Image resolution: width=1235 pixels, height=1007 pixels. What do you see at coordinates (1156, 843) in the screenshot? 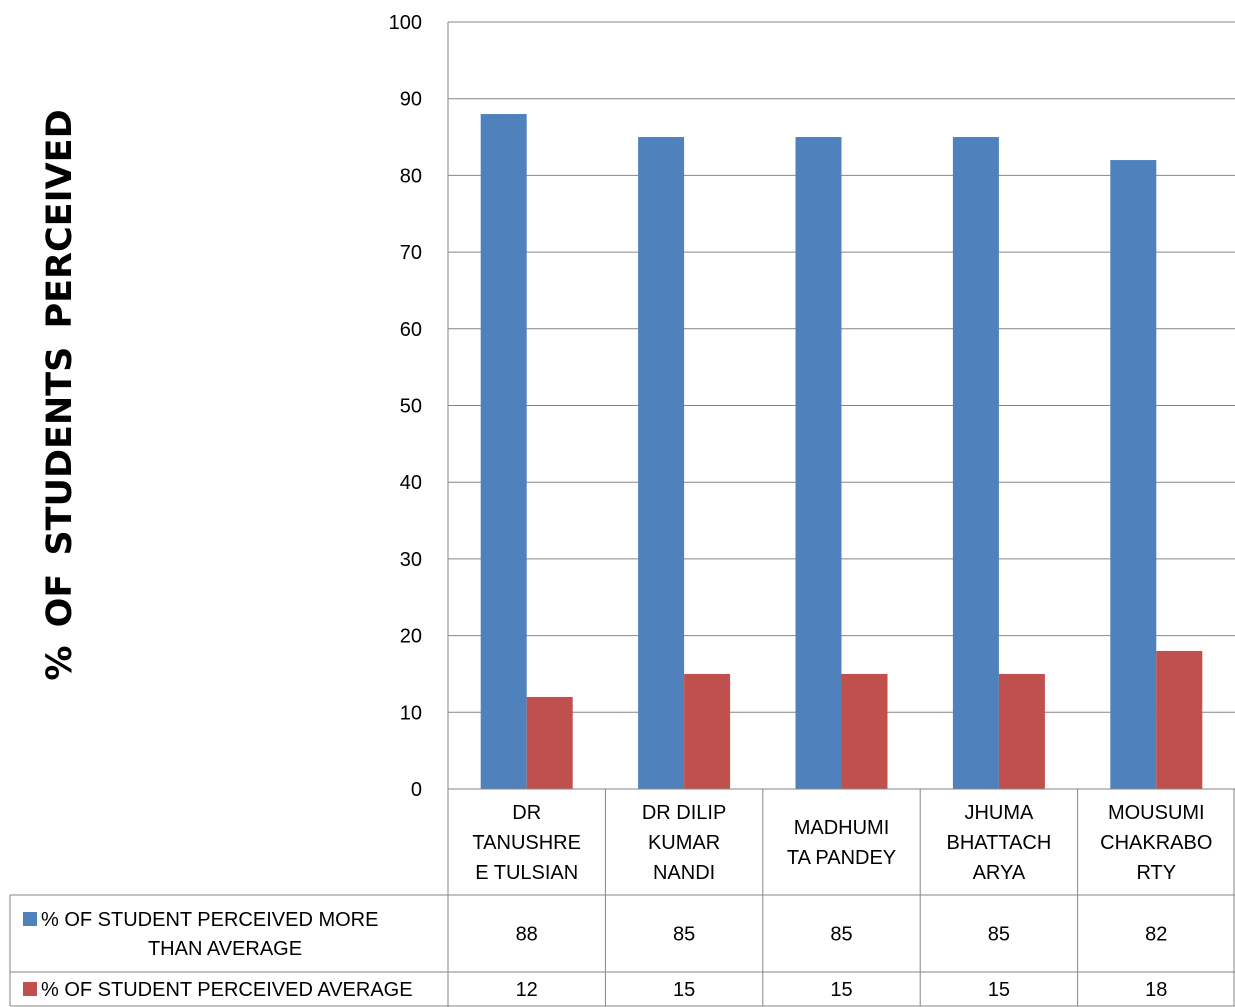
I see `x-tick-label: CHAKRABO` at bounding box center [1156, 843].